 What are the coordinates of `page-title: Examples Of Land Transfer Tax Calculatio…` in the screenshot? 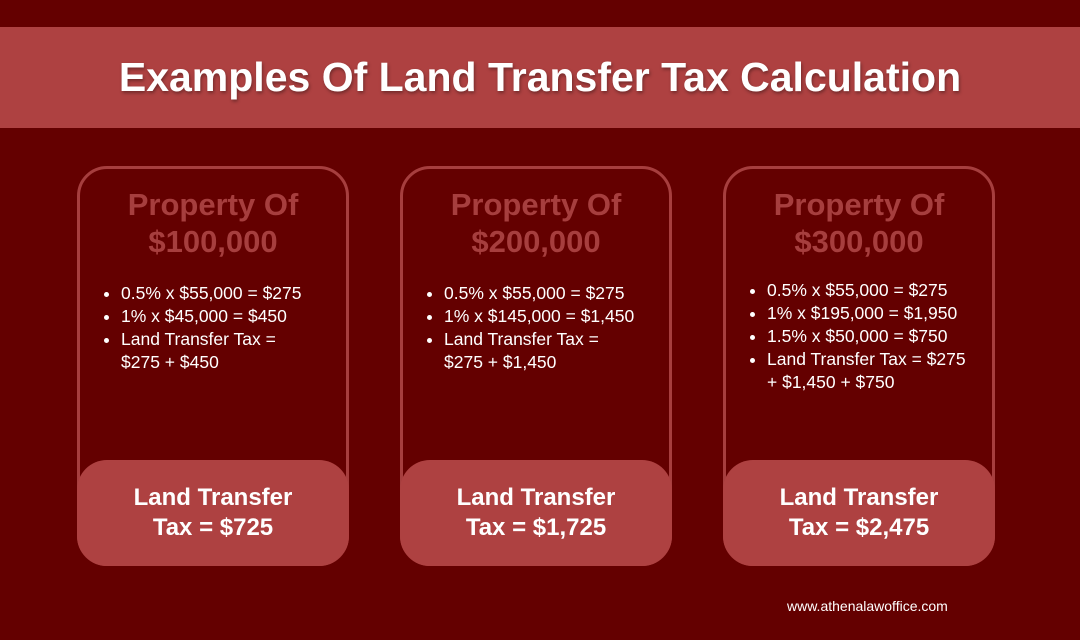 It's located at (540, 77).